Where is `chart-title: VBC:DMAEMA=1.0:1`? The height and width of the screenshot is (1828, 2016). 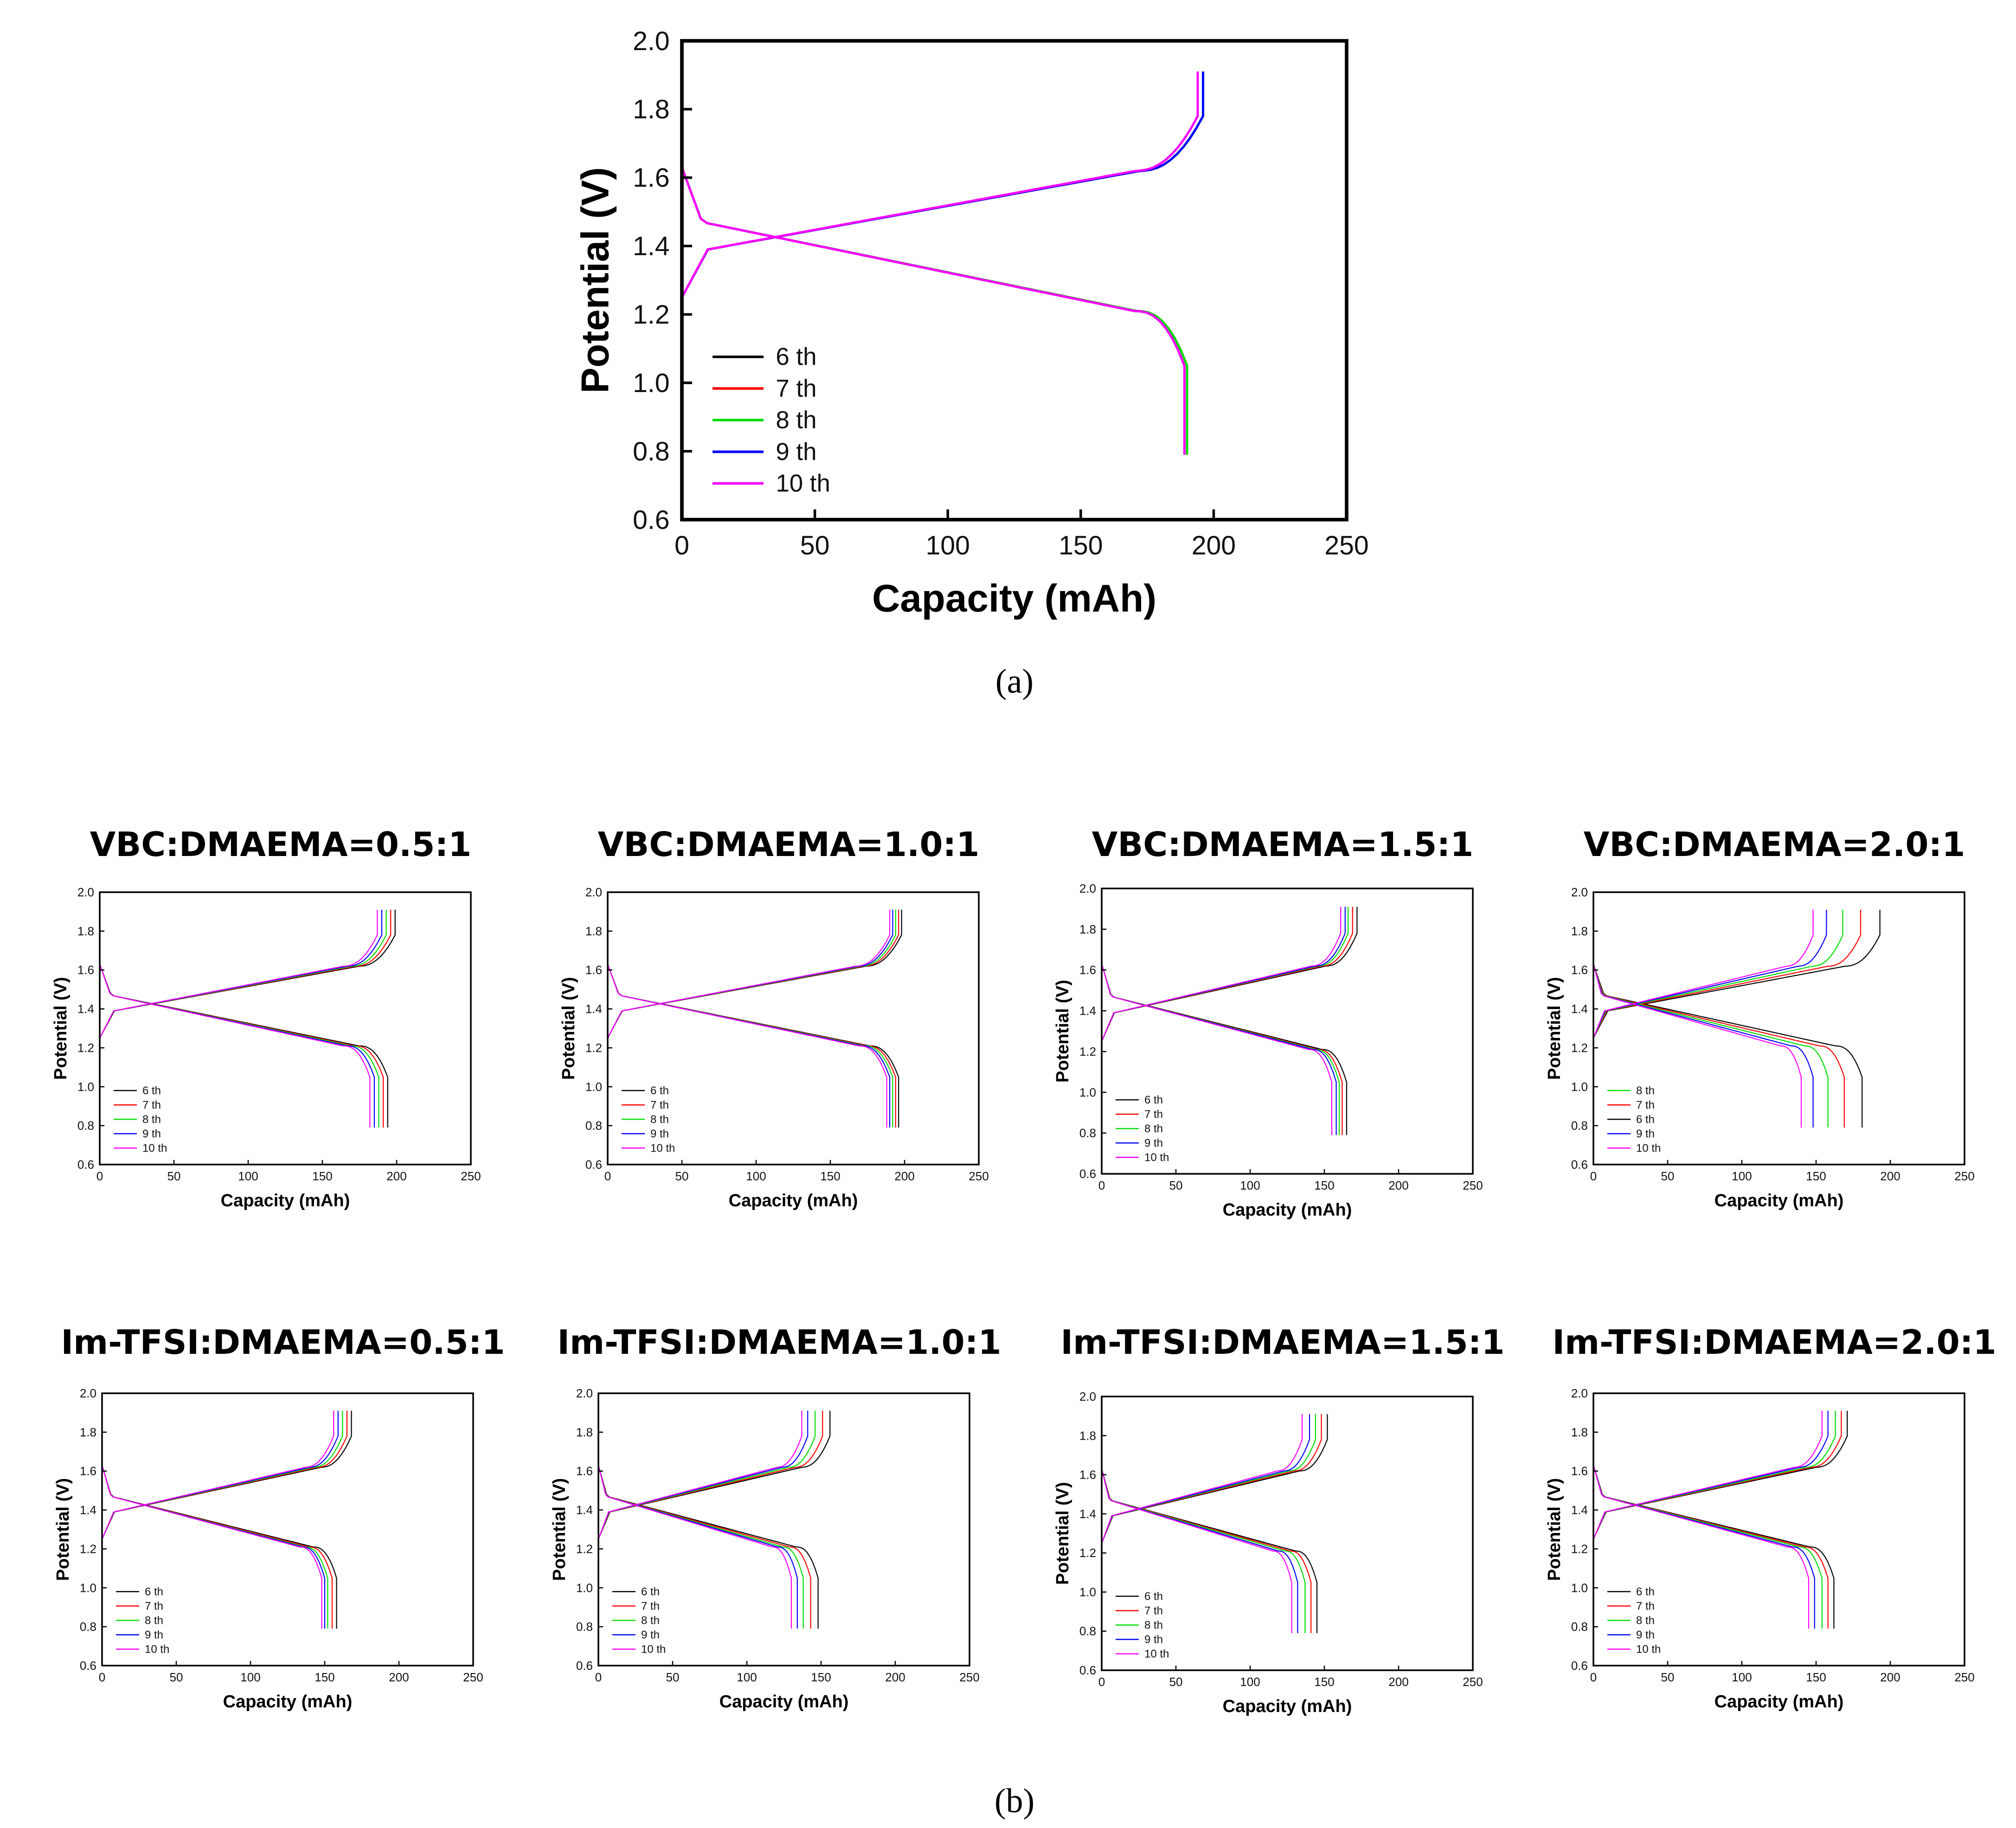
chart-title: VBC:DMAEMA=1.0:1 is located at coordinates (789, 844).